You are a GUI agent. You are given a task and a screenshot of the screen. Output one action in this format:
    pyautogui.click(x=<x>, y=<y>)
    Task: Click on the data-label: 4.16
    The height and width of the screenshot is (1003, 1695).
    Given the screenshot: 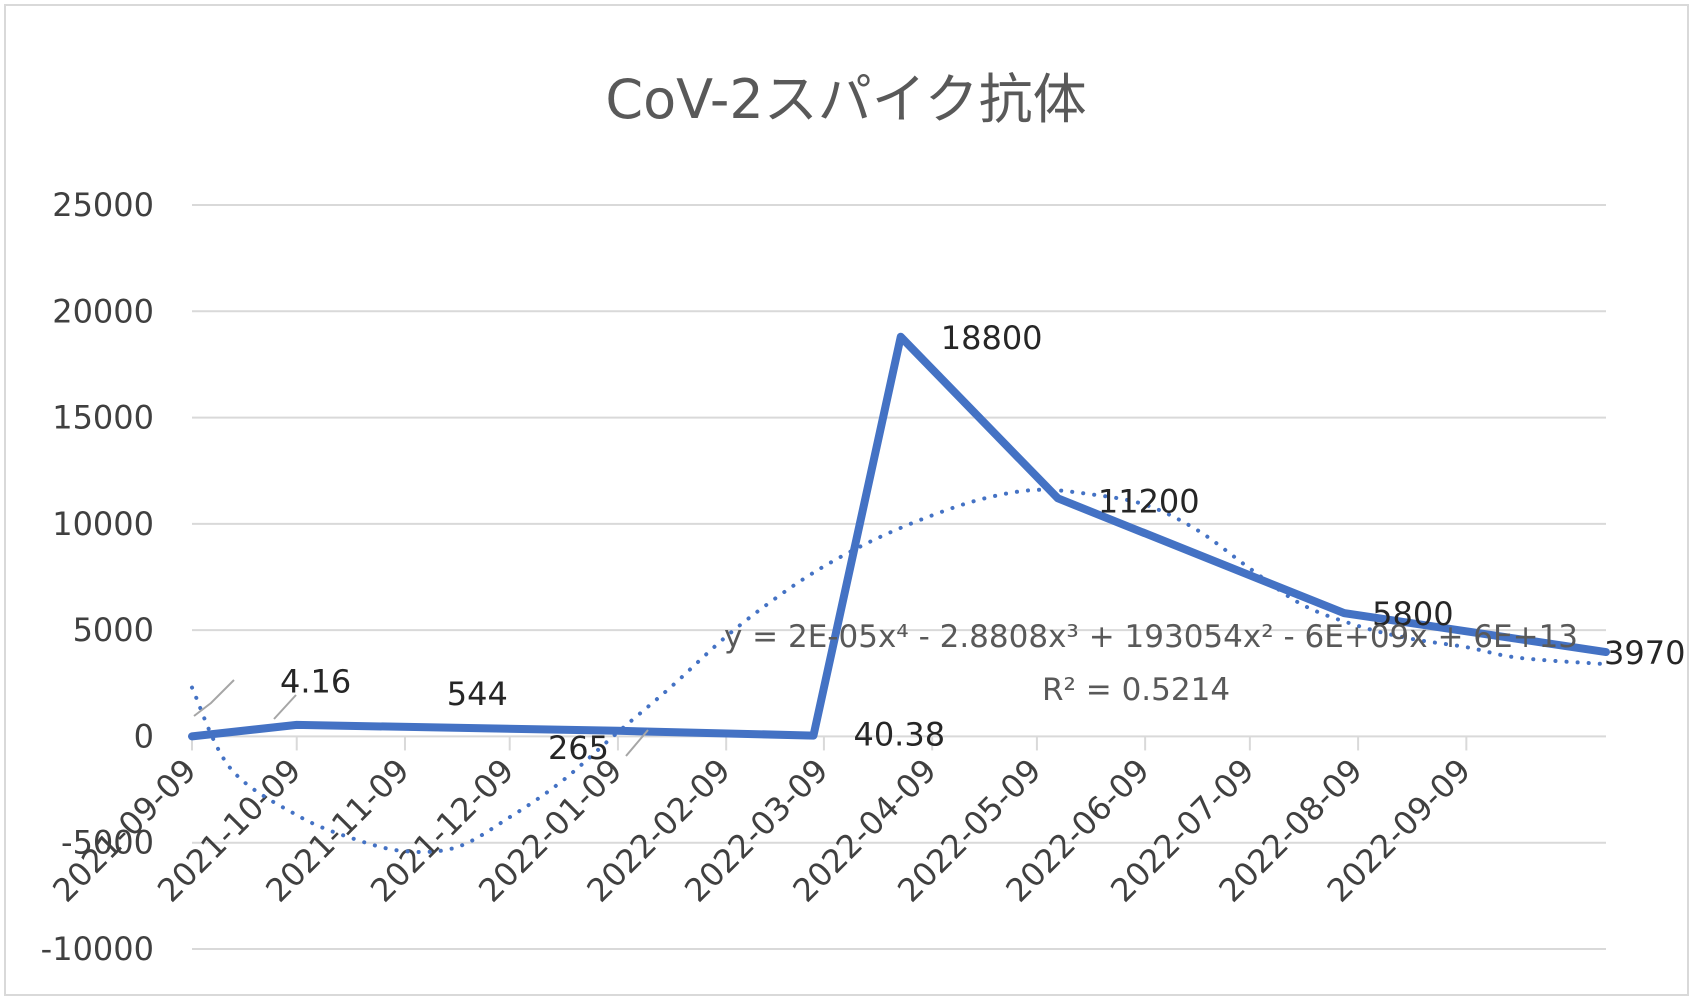 What is the action you would take?
    pyautogui.click(x=315, y=681)
    